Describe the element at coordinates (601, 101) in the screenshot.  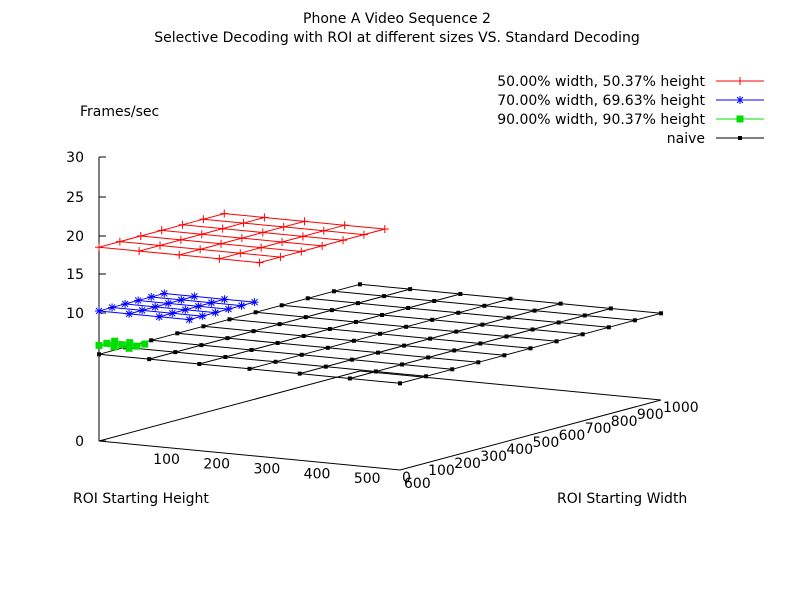
I see `legend-label: 70.00% width, 69.63% height` at that location.